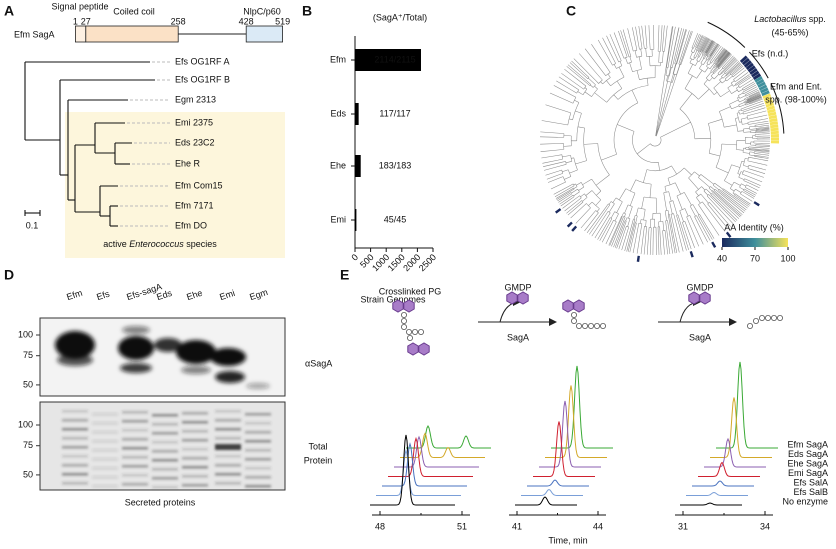 The height and width of the screenshot is (549, 836). Describe the element at coordinates (202, 61) in the screenshot. I see `leaf-label: Efs OG1RF A` at that location.